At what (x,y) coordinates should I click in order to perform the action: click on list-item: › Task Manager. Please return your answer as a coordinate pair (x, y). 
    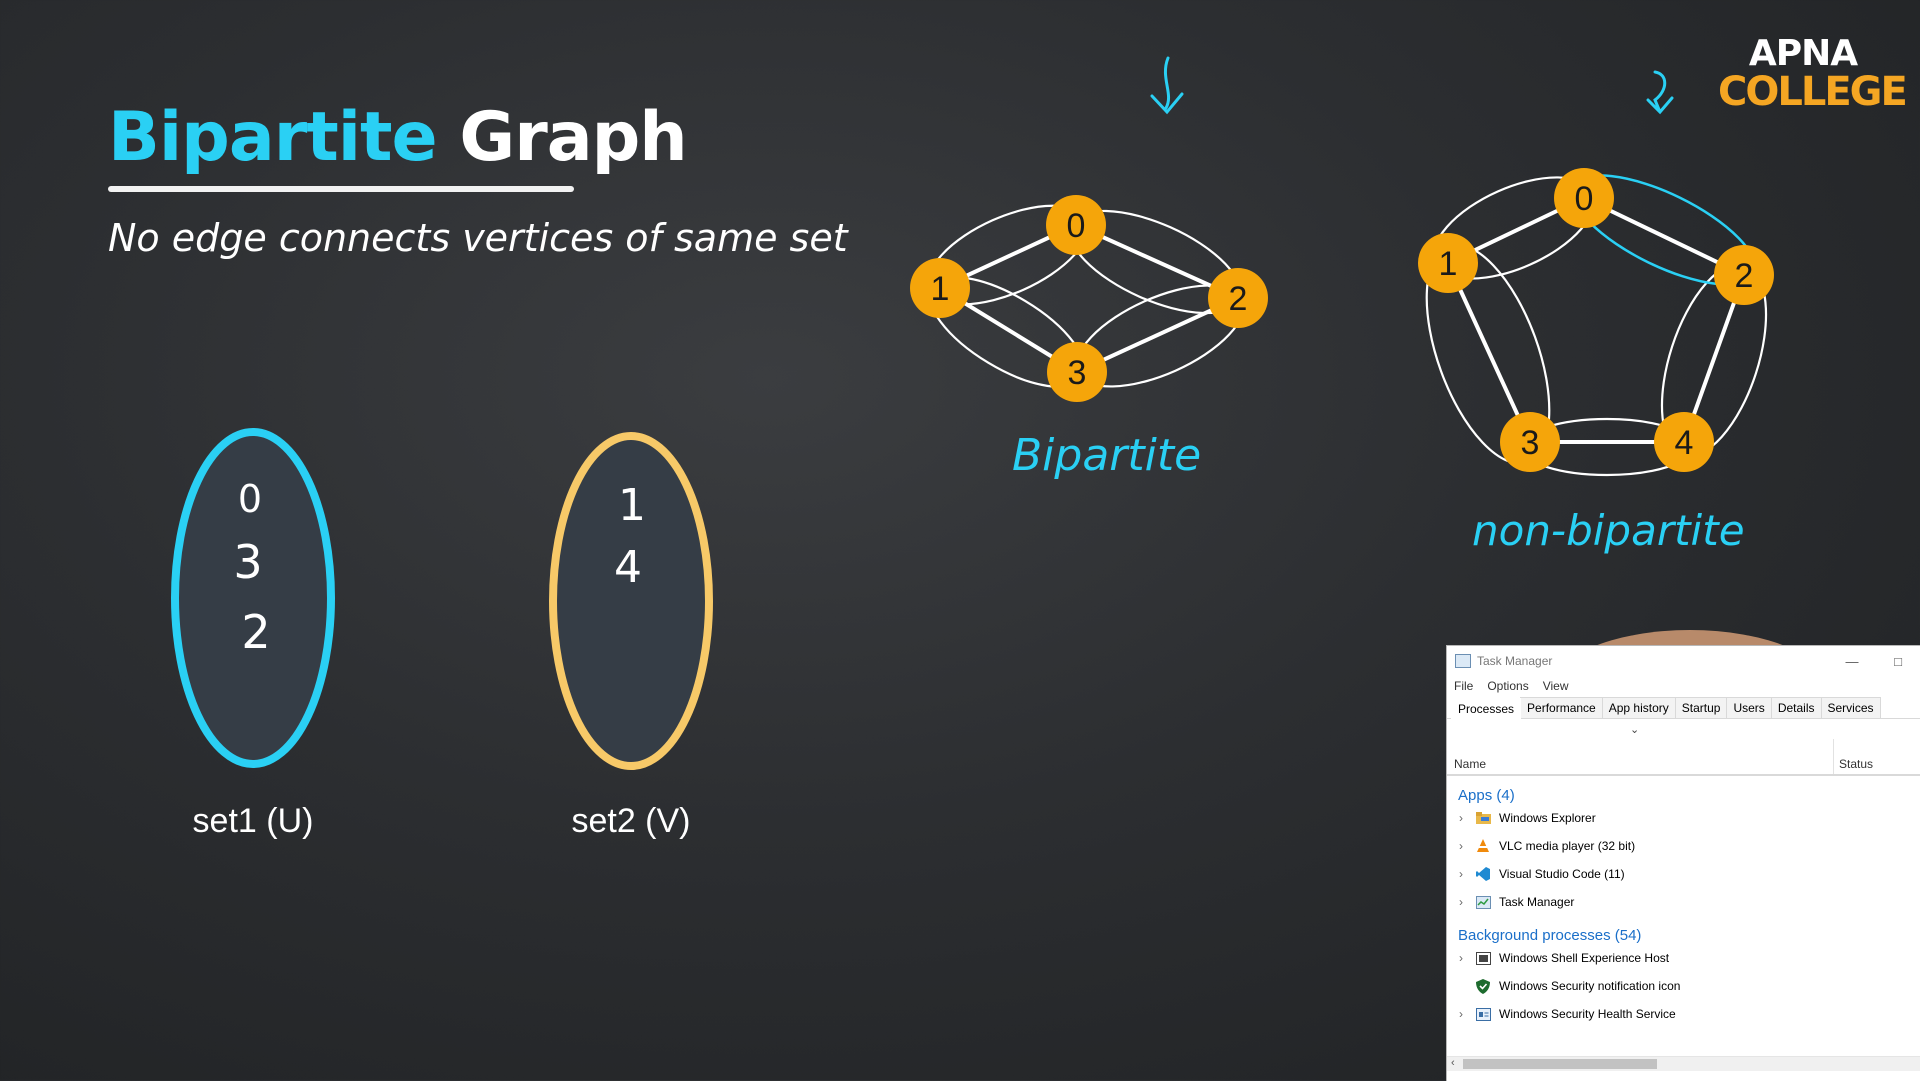
    Looking at the image, I should click on (1683, 902).